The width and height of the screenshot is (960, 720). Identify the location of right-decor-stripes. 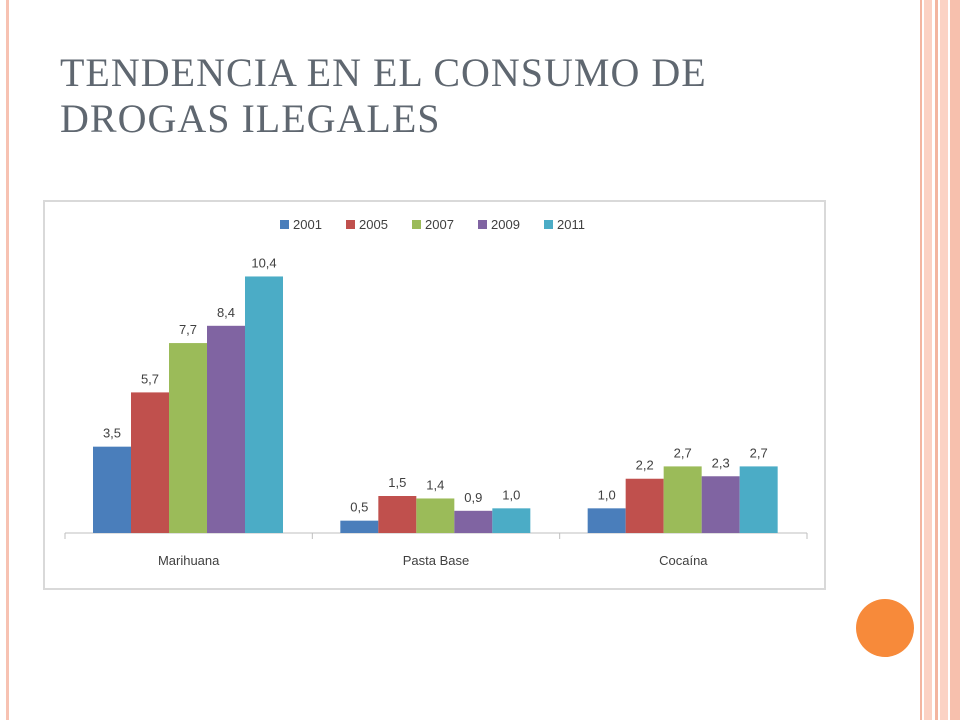
(938, 360).